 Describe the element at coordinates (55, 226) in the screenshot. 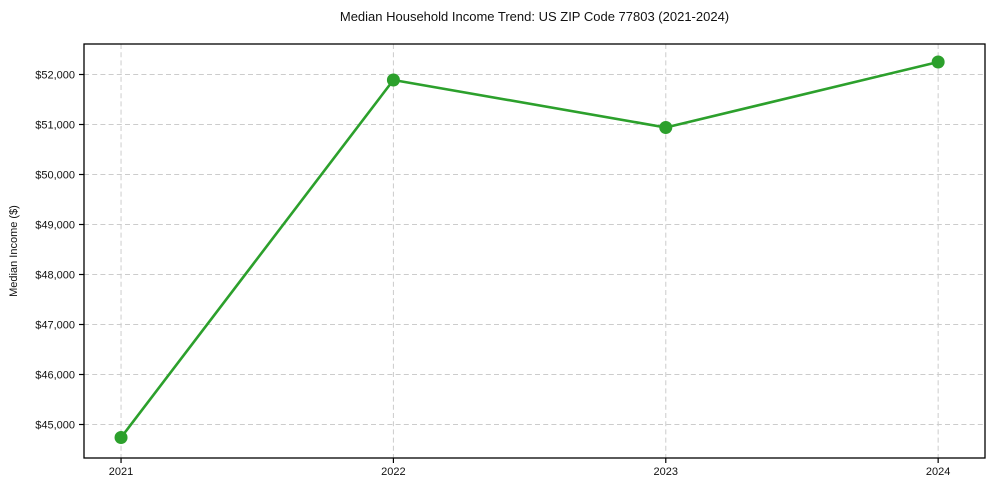

I see `y-tick-label: $49,000` at that location.